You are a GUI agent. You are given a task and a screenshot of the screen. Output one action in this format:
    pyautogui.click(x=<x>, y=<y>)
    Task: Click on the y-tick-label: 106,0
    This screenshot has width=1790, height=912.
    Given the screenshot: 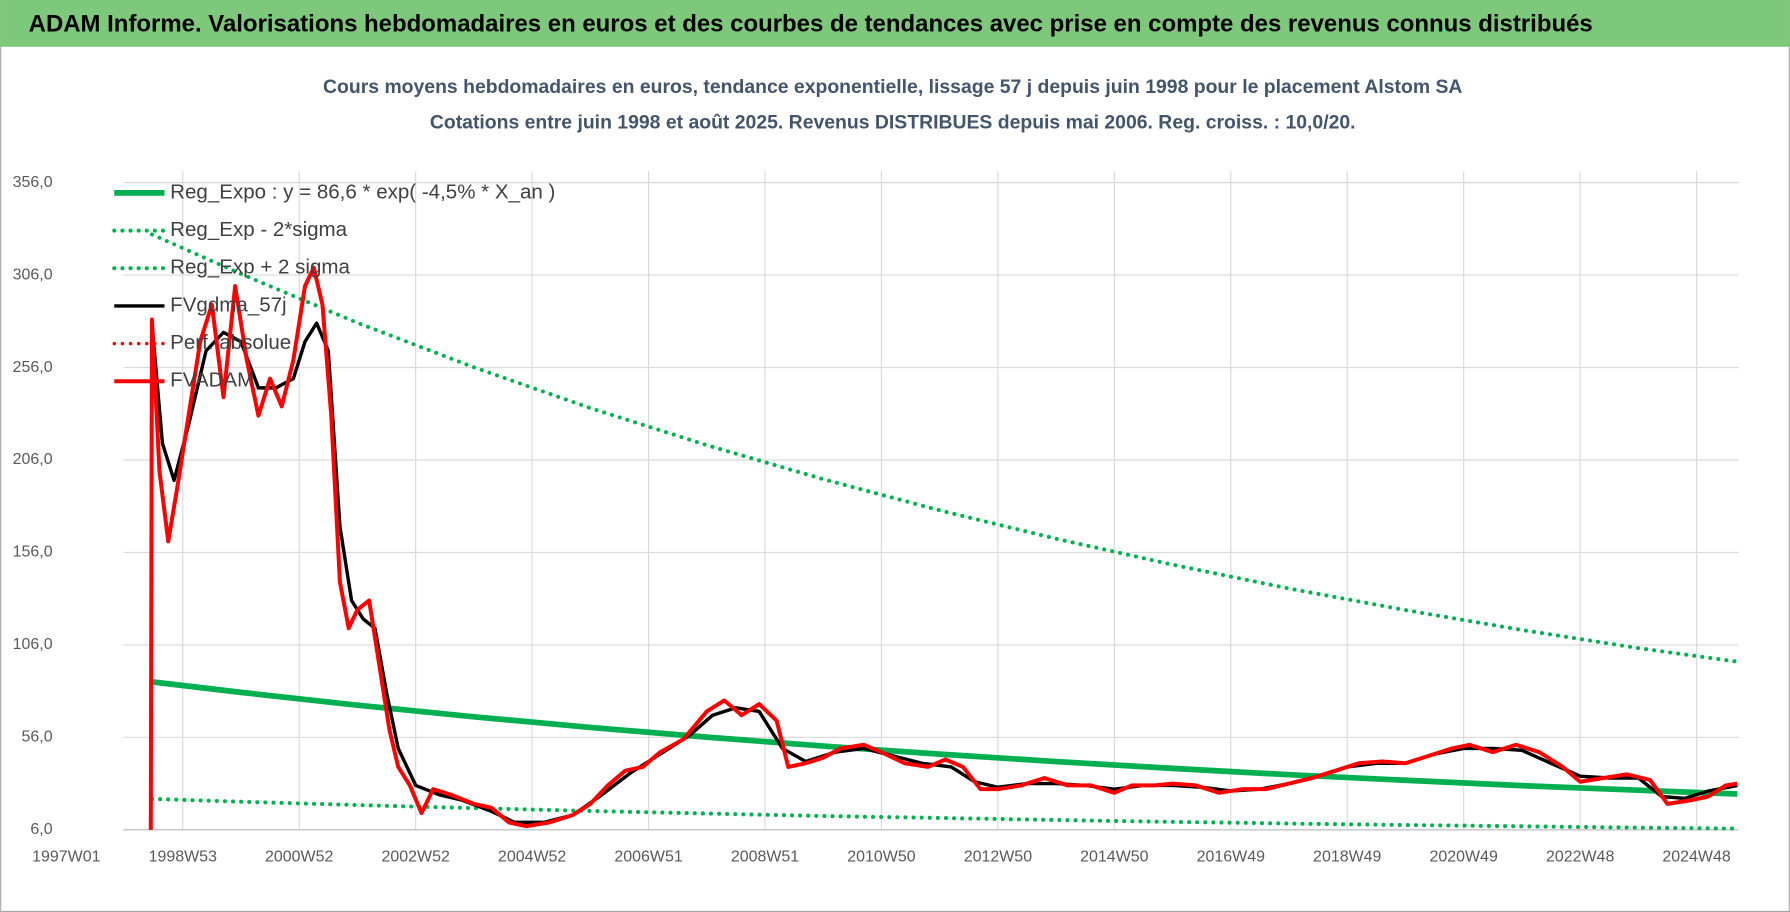 What is the action you would take?
    pyautogui.click(x=33, y=644)
    